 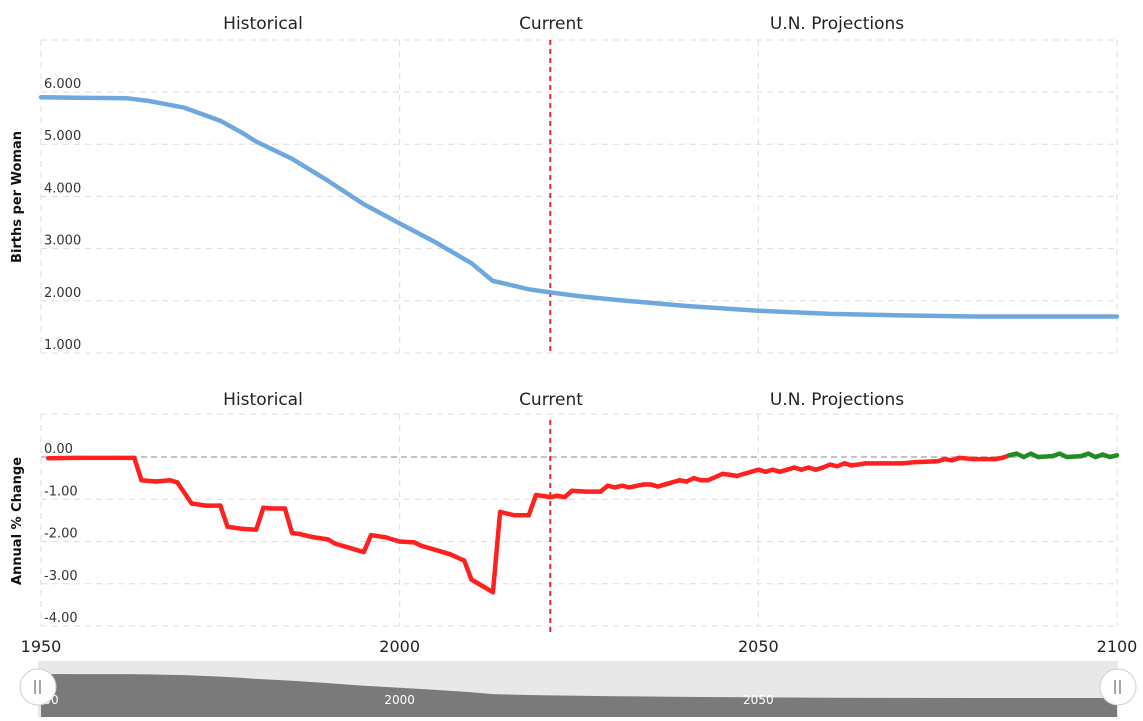 What do you see at coordinates (17, 521) in the screenshot?
I see `bottom-y-axis-label: Annual % Change` at bounding box center [17, 521].